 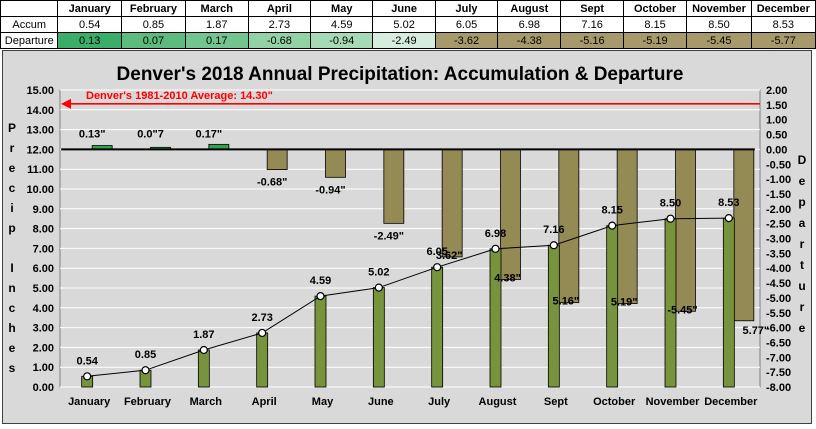 I want to click on right-axis-tick-label: -1.00, so click(x=778, y=180).